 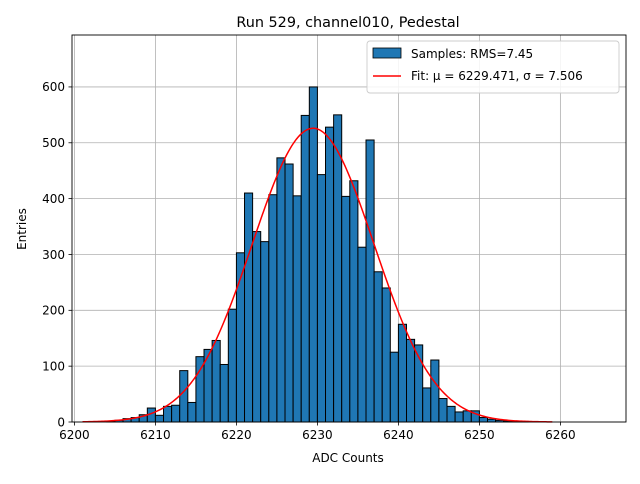 I want to click on y-tick-label: 0, so click(x=61, y=422).